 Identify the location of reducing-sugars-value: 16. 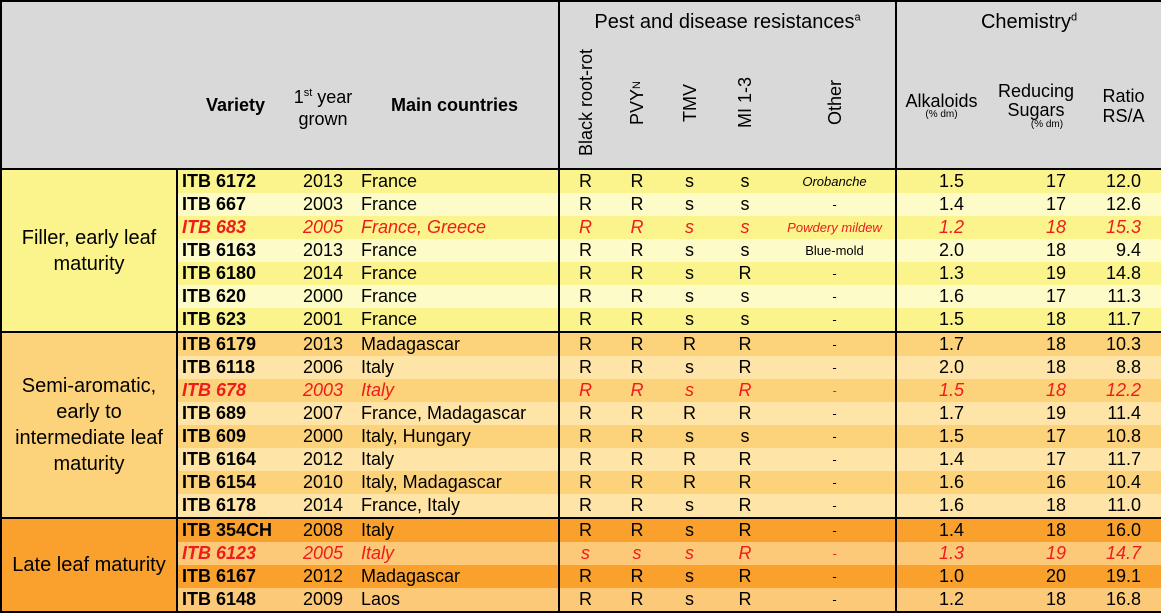
(1036, 482).